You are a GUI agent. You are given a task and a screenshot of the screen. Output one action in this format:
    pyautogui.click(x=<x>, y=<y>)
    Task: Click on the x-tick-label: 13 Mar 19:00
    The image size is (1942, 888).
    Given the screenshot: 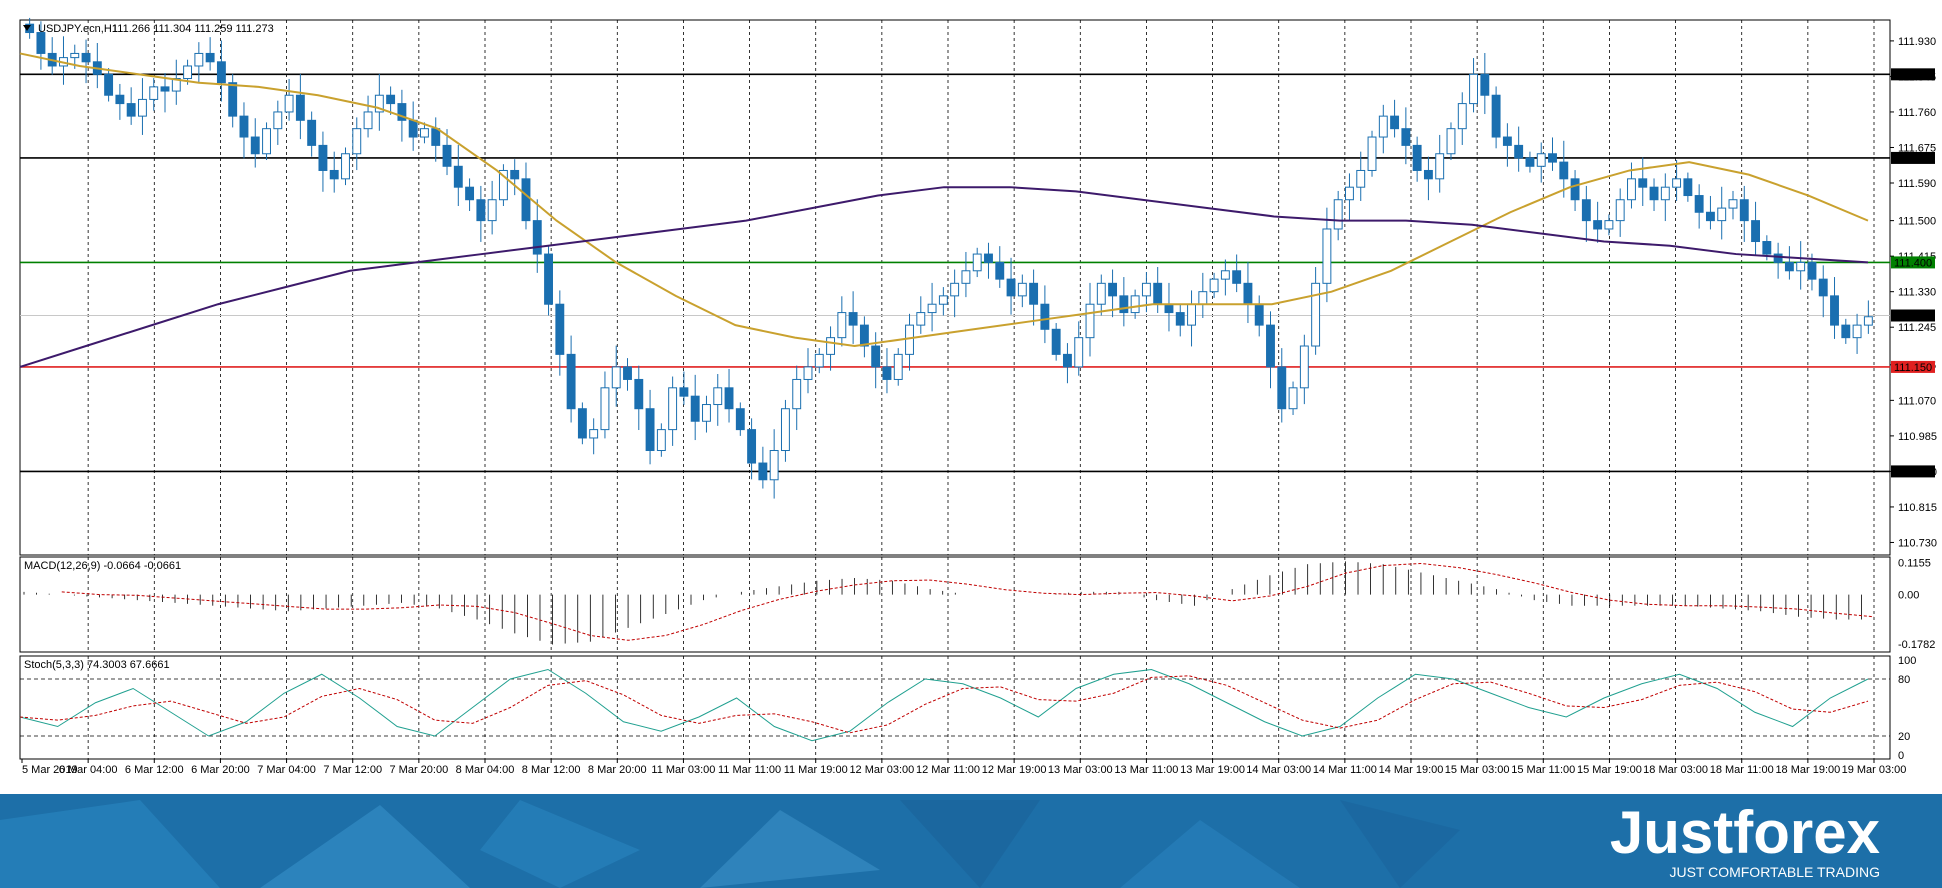 What is the action you would take?
    pyautogui.click(x=1212, y=770)
    